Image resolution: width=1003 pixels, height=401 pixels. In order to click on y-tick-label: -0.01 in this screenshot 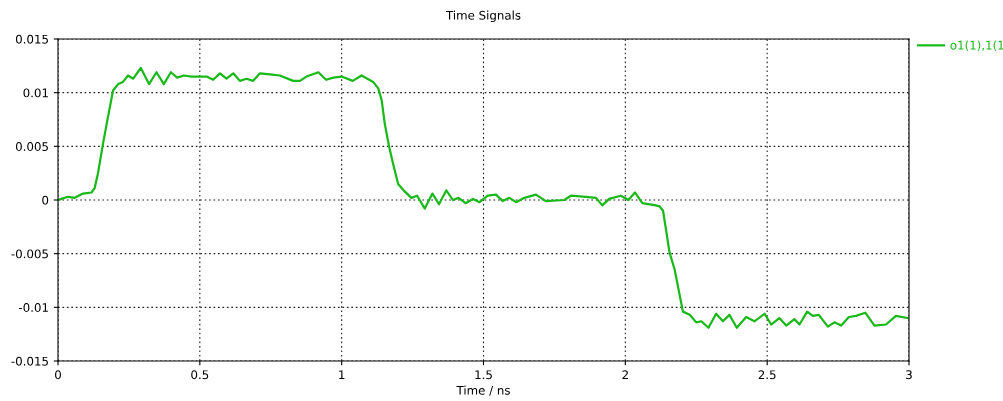, I will do `click(33, 307)`.